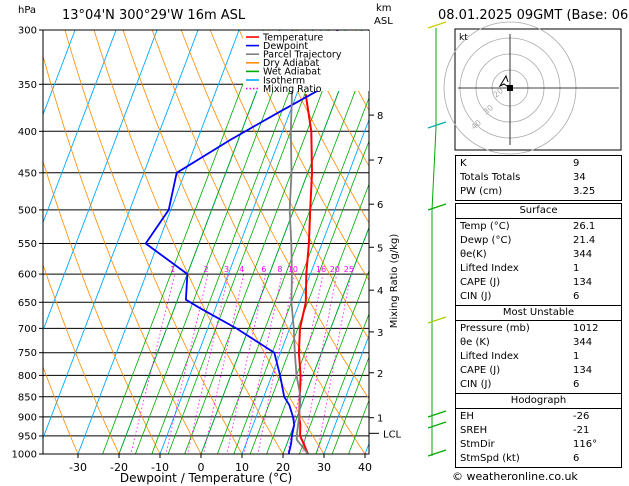 The image size is (629, 486). Describe the element at coordinates (226, 269) in the screenshot. I see `mixing-ratio-label: 3` at that location.